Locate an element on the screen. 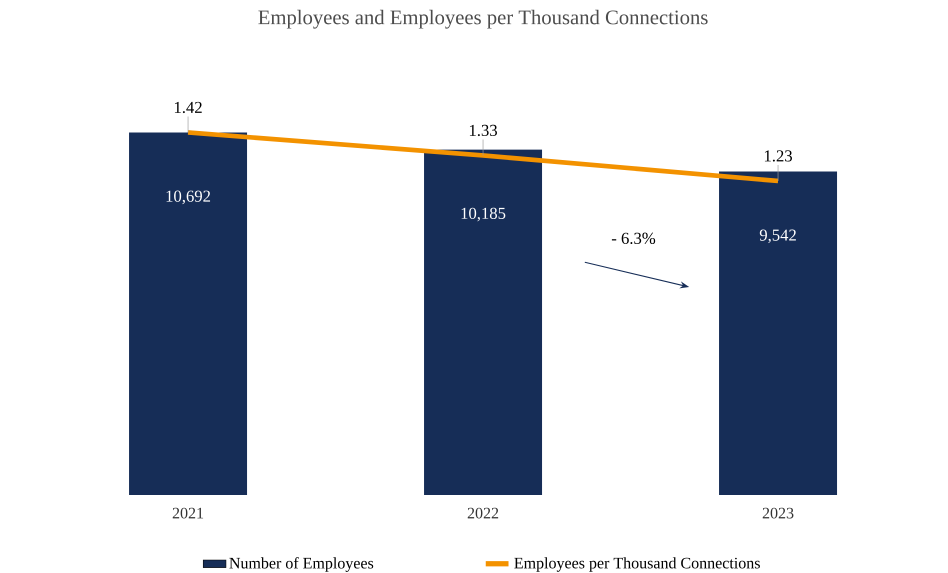 This screenshot has height=573, width=948. data-label: 1.42 is located at coordinates (188, 108).